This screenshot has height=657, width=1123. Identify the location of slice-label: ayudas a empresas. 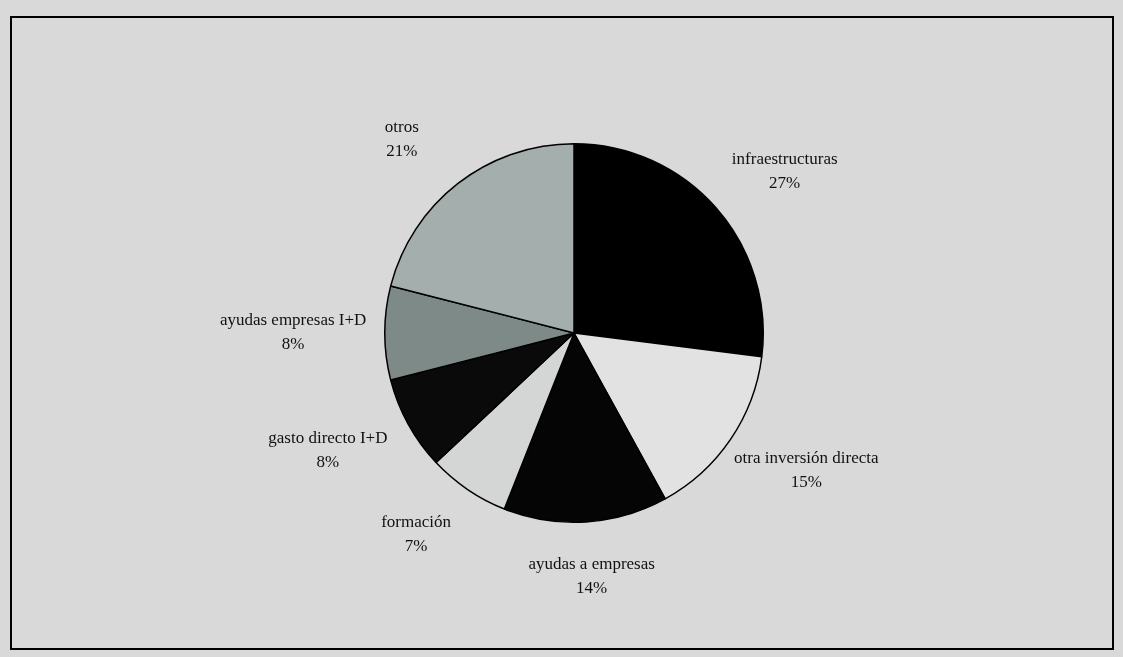
(591, 564).